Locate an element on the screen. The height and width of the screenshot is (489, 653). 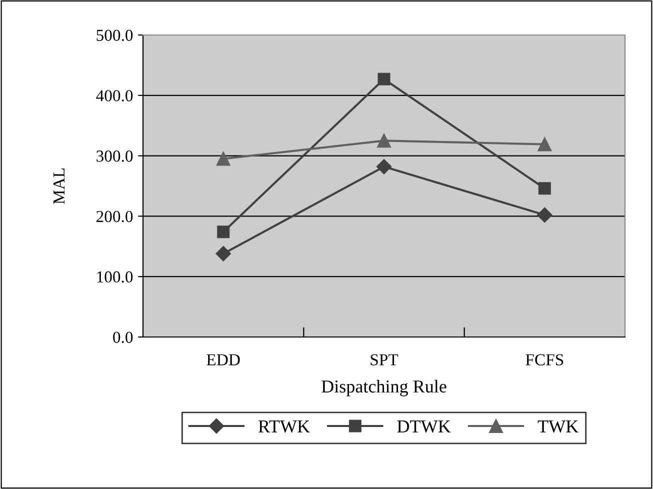
x-tick-label: SPT is located at coordinates (384, 360).